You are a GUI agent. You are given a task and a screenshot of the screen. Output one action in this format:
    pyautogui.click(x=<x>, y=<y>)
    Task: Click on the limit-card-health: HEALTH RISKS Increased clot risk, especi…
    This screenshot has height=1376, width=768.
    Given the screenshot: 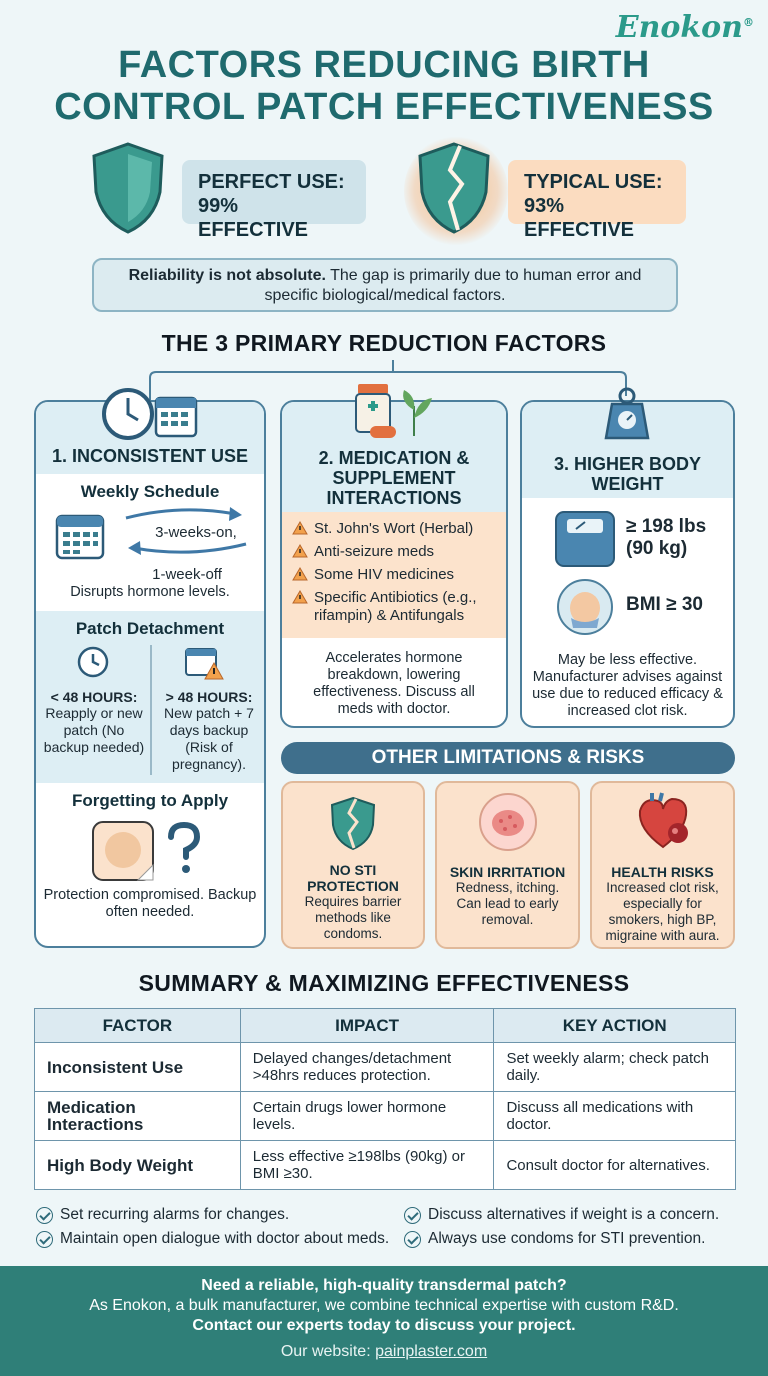 What is the action you would take?
    pyautogui.click(x=662, y=865)
    